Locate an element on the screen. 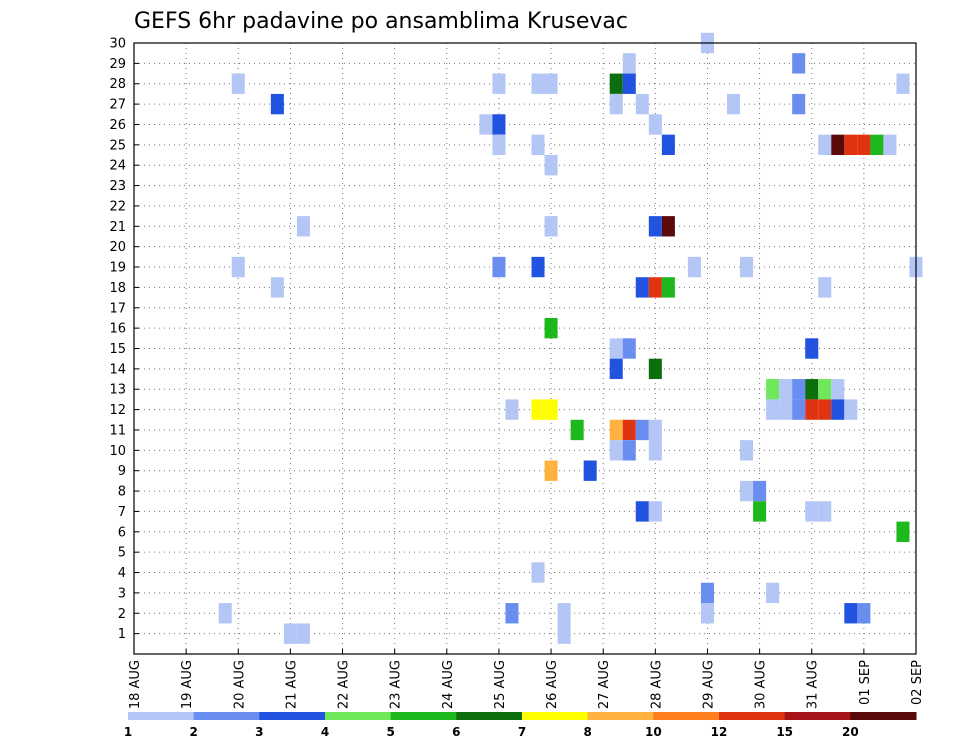  y-tick-label: 2 is located at coordinates (122, 614).